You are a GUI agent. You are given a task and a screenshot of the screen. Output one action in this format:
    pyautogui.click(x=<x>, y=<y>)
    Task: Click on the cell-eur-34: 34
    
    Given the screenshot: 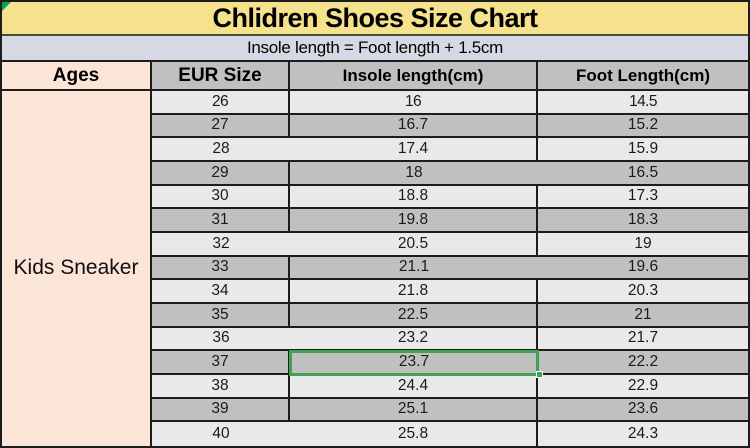 What is the action you would take?
    pyautogui.click(x=221, y=292)
    